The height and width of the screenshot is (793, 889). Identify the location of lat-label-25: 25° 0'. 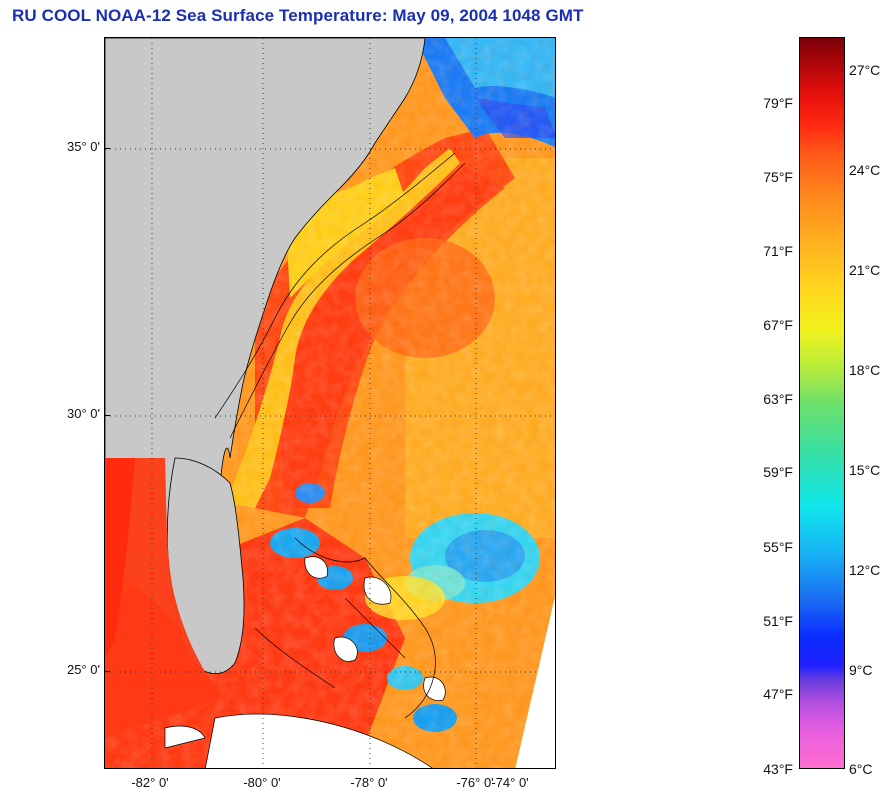
(83, 669).